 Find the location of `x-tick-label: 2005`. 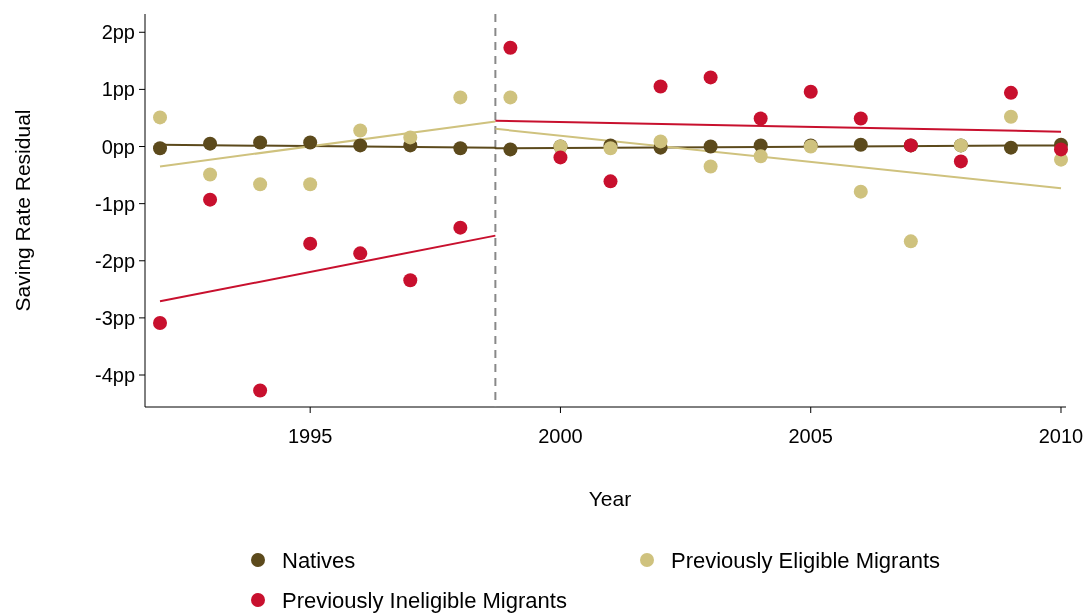

x-tick-label: 2005 is located at coordinates (810, 436).